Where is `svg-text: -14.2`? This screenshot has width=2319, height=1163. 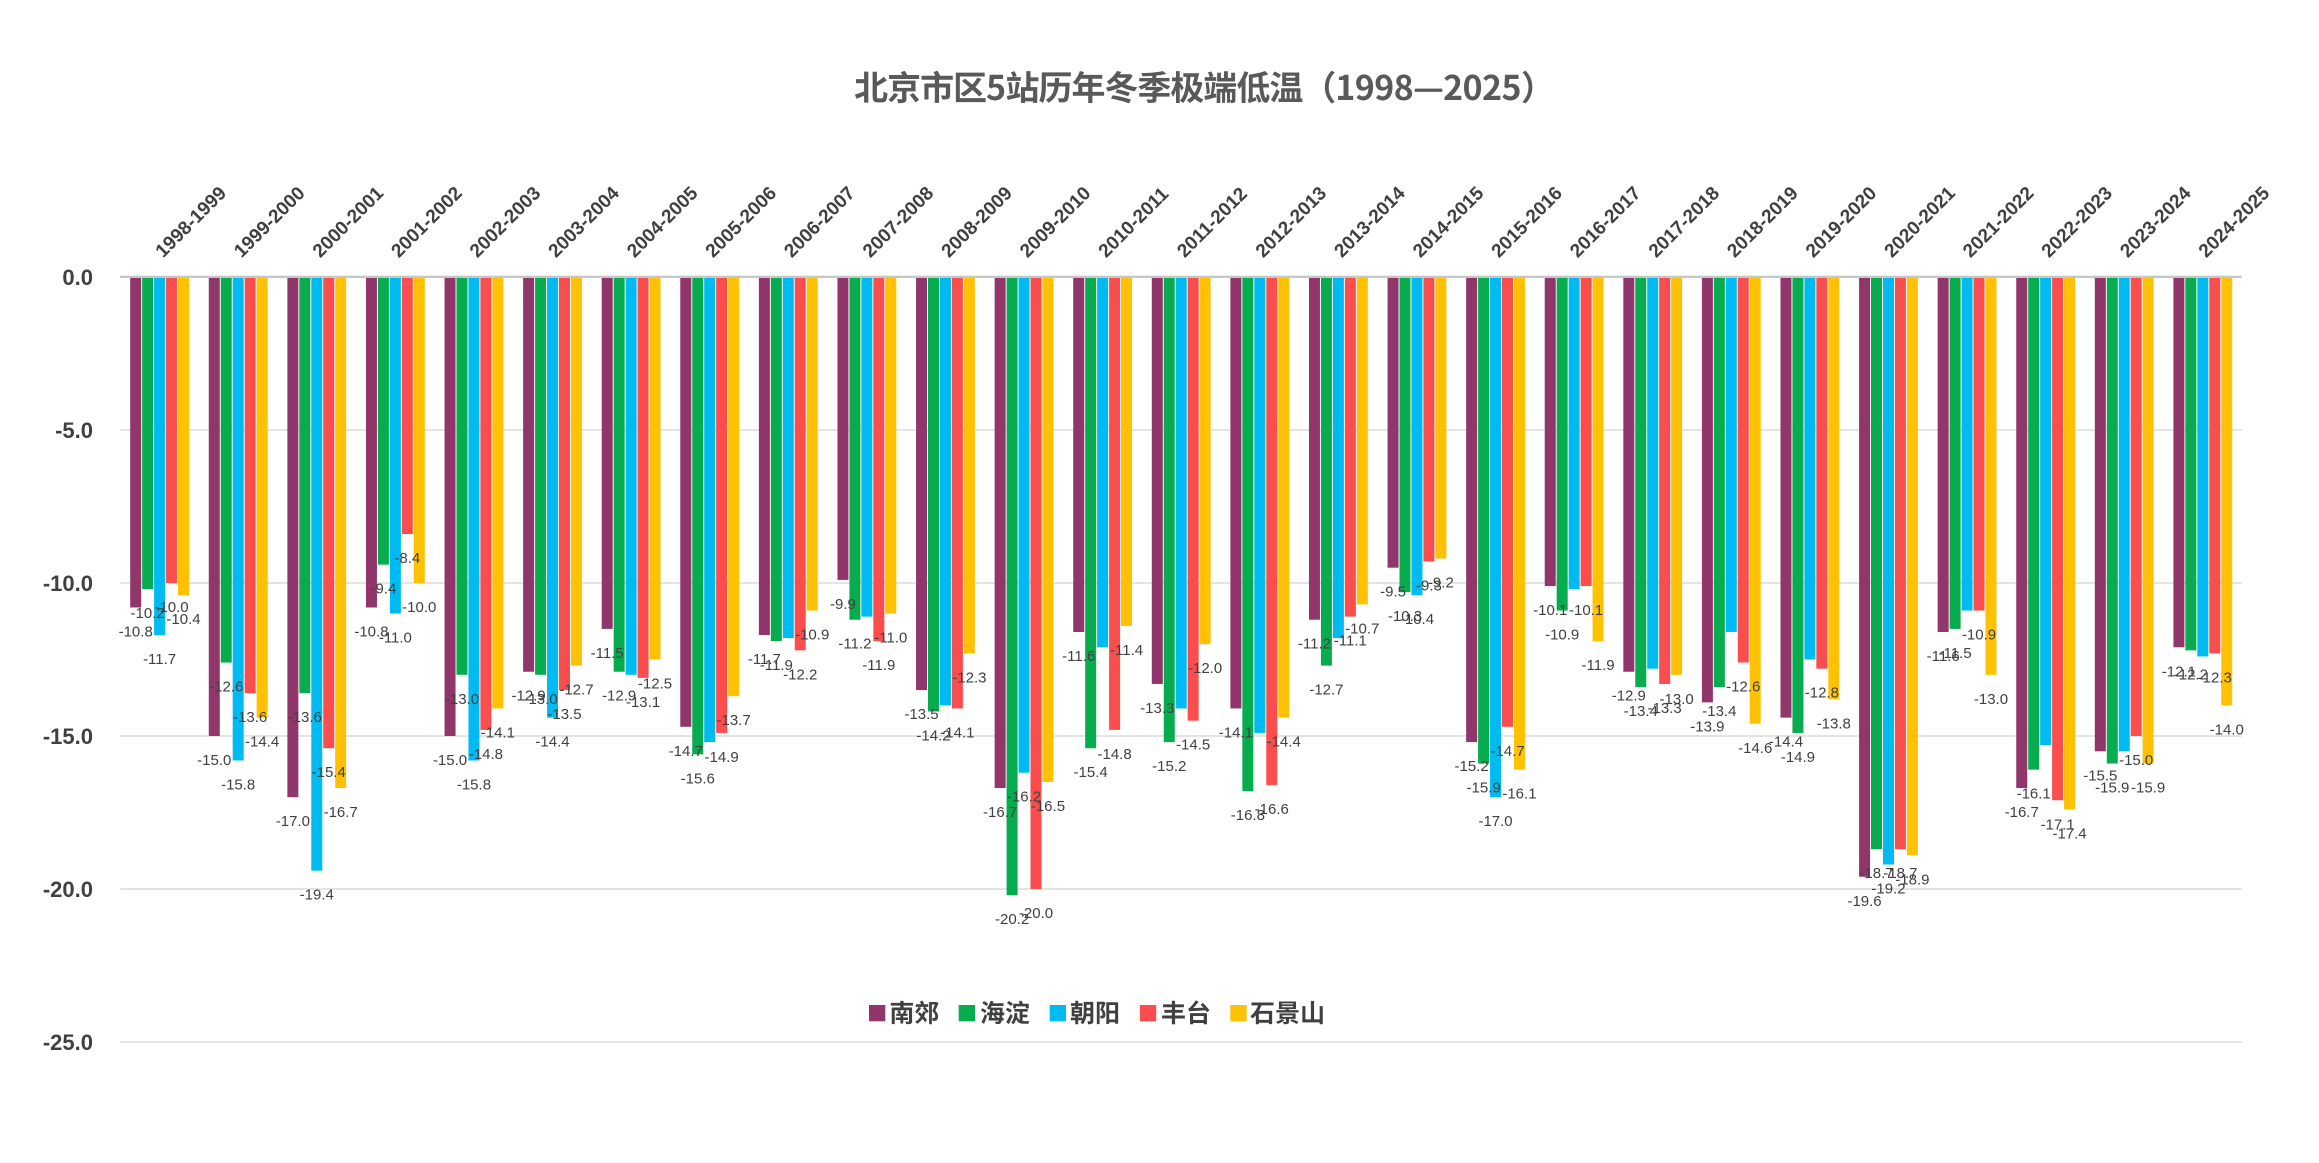
svg-text: -14.2 is located at coordinates (933, 736).